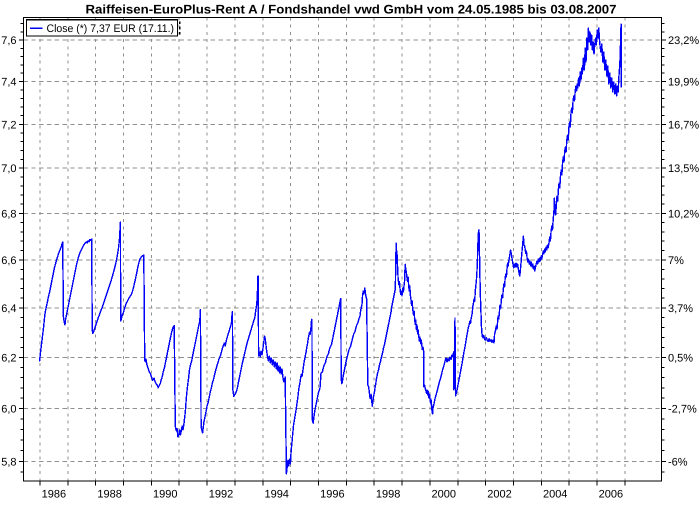 Image resolution: width=700 pixels, height=505 pixels. Describe the element at coordinates (683, 169) in the screenshot. I see `svg-text: 13,5%` at that location.